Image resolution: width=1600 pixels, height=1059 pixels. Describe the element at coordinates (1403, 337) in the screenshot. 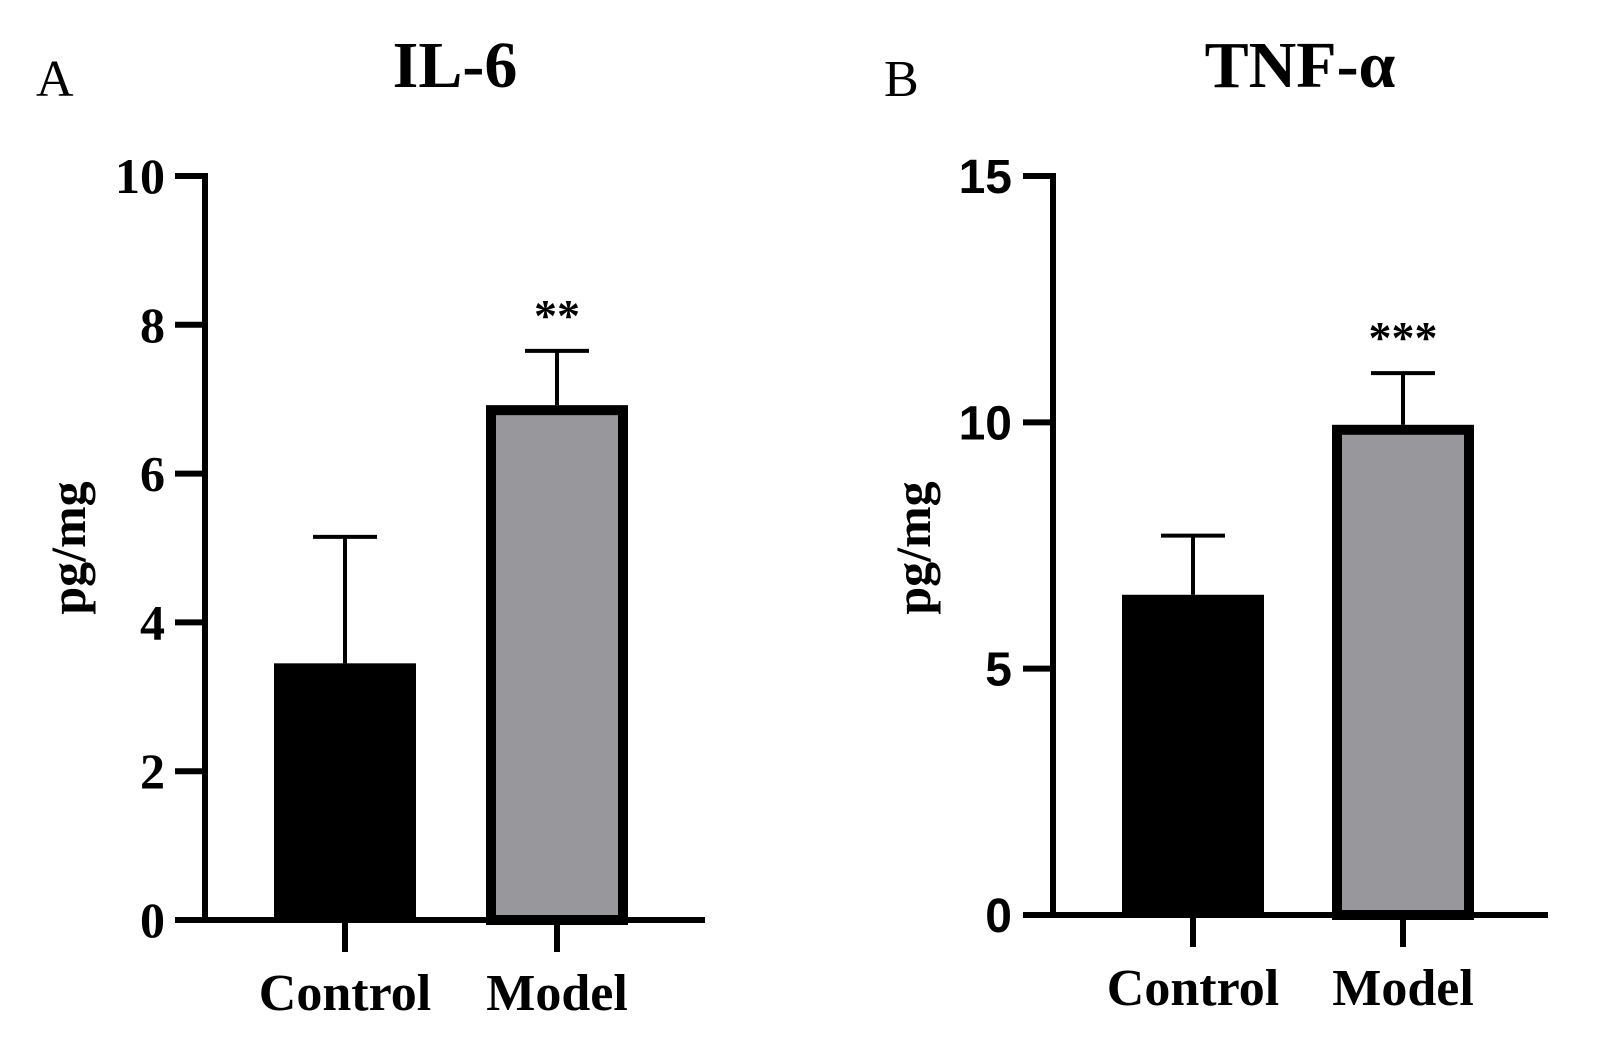

I see `significance-marker: ***` at that location.